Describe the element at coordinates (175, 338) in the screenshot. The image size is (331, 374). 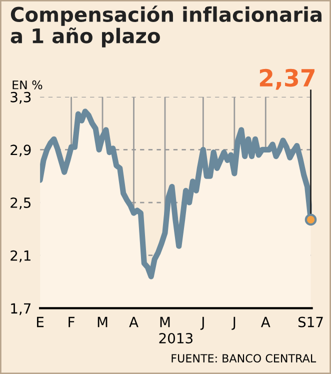
I see `x-axis-title: 2013` at that location.